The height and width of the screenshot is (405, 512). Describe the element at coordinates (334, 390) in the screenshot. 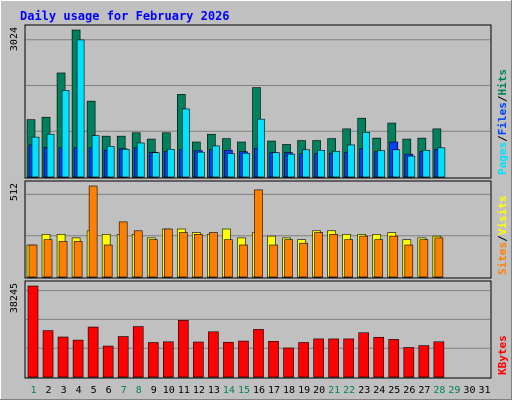

I see `x-label-day-21: 21` at that location.